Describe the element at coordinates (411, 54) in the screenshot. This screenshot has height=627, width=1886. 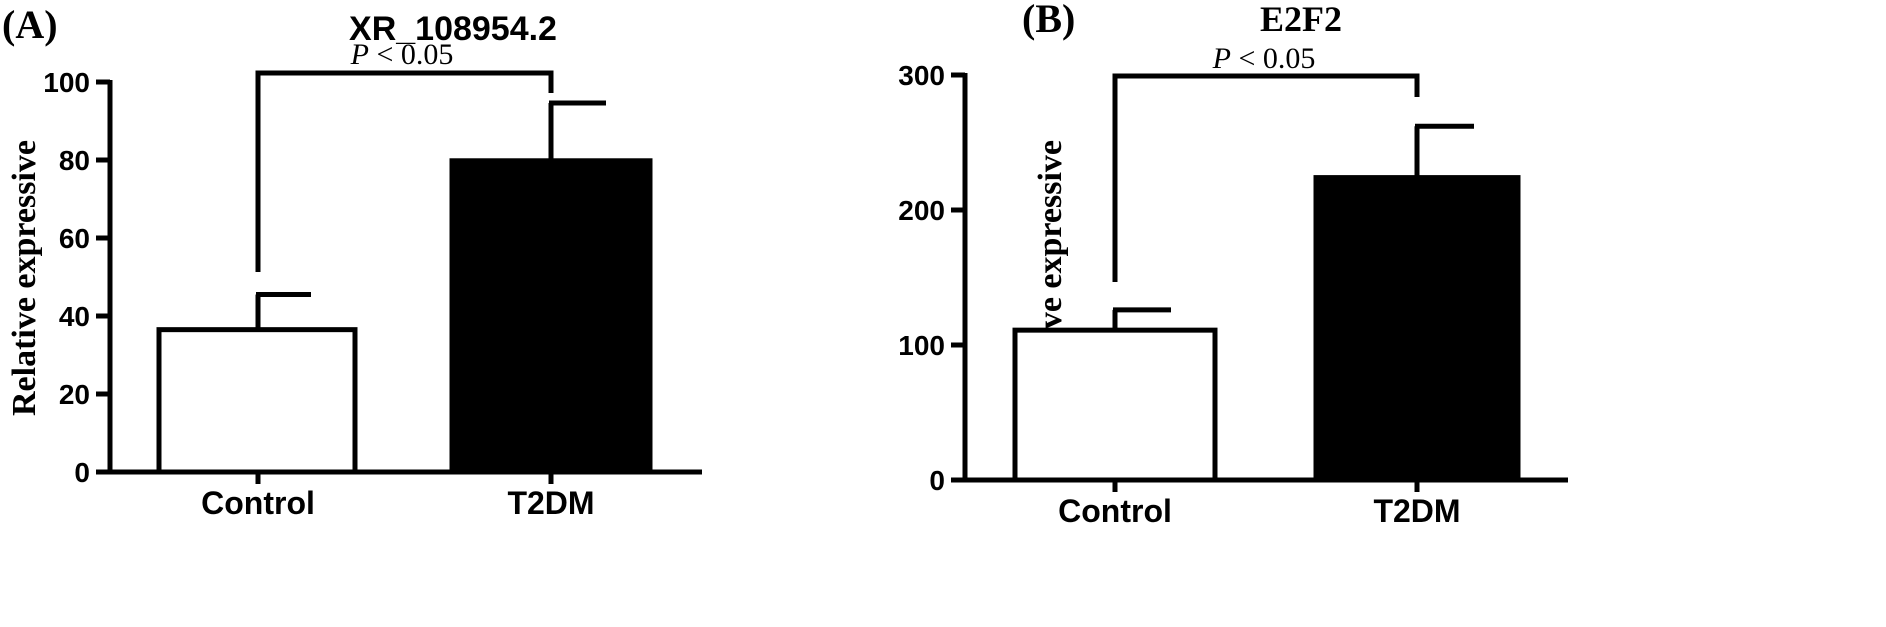
I see `panel-a-p-threshold: < 0.05` at that location.